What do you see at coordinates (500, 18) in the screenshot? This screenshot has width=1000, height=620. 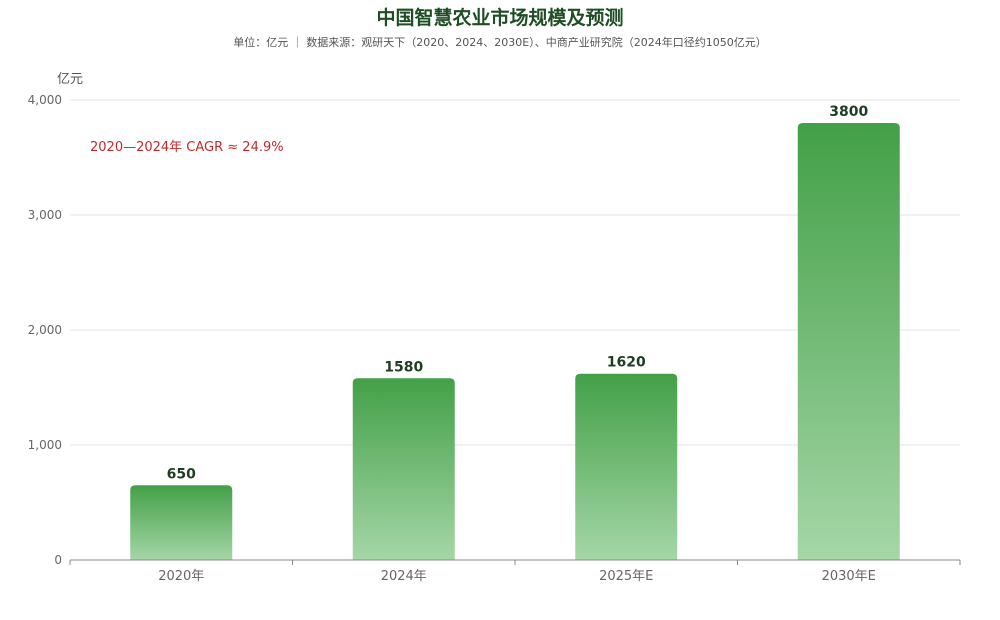 I see `chart-title: 中国智慧农业市场规模及预测` at bounding box center [500, 18].